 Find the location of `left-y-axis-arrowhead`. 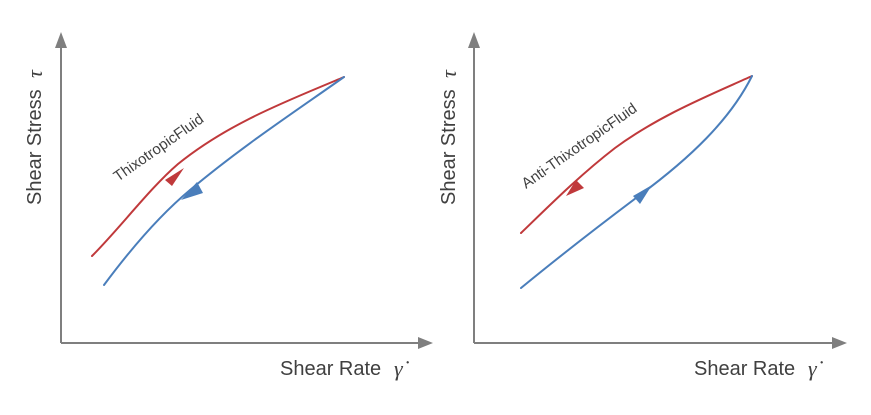

left-y-axis-arrowhead is located at coordinates (61, 40).